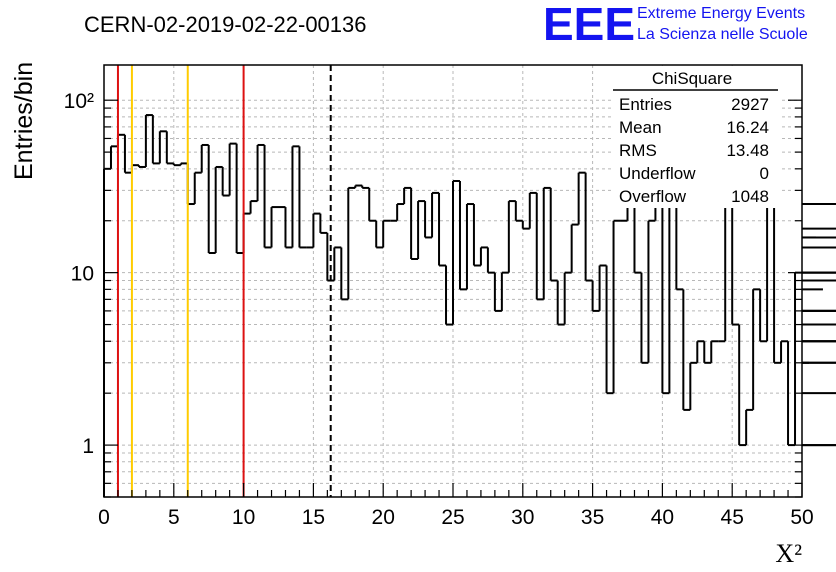 This screenshot has height=572, width=836. I want to click on x-tick-label: 45, so click(732, 517).